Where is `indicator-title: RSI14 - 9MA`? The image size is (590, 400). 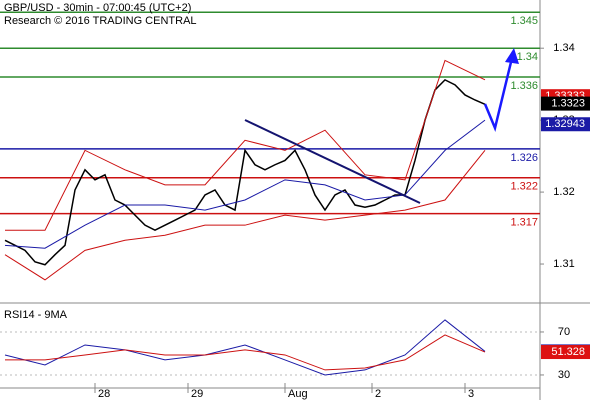
indicator-title: RSI14 - 9MA is located at coordinates (36, 315).